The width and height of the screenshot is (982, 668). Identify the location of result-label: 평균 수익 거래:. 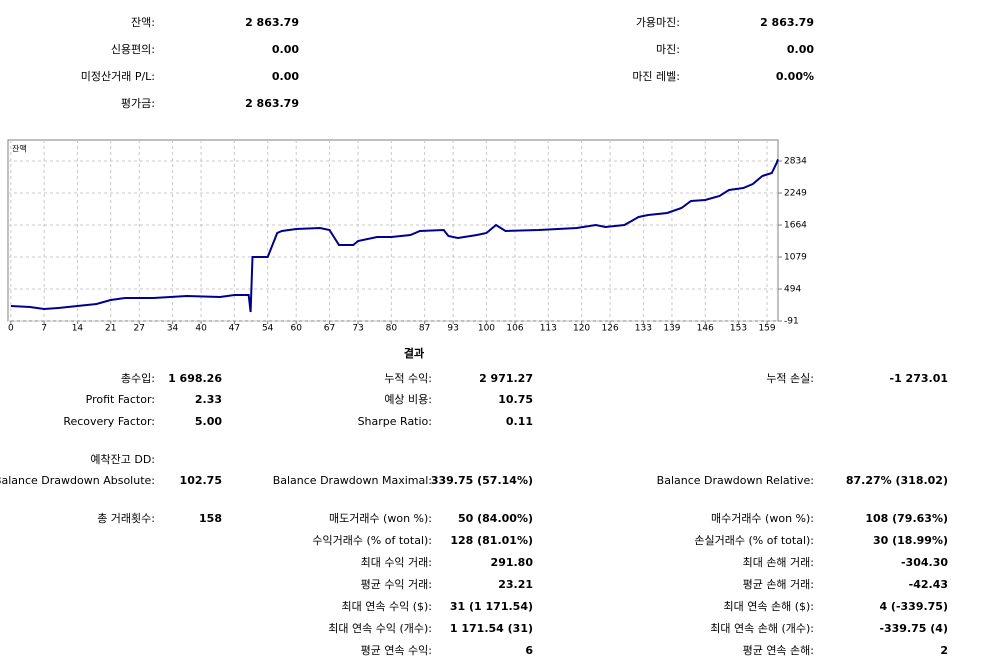
(396, 584).